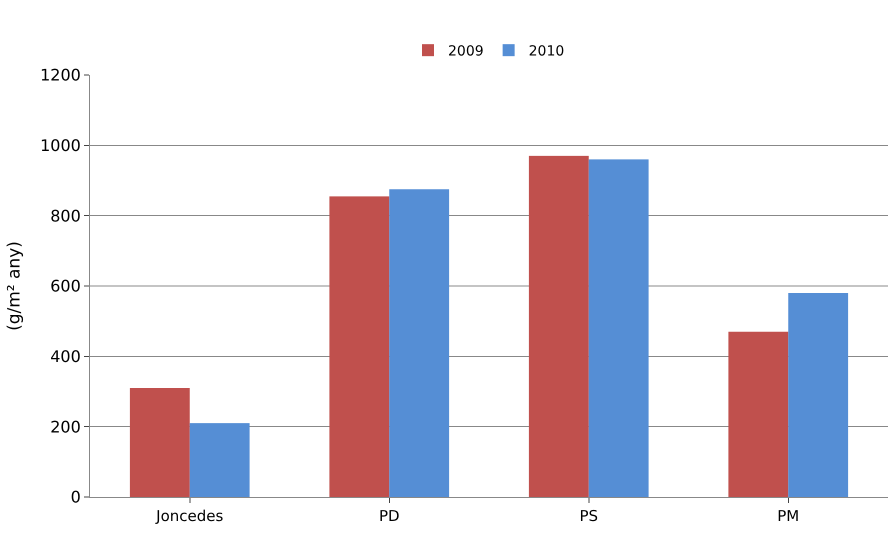 This screenshot has height=537, width=893. What do you see at coordinates (65, 426) in the screenshot?
I see `y-tick-label: 200` at bounding box center [65, 426].